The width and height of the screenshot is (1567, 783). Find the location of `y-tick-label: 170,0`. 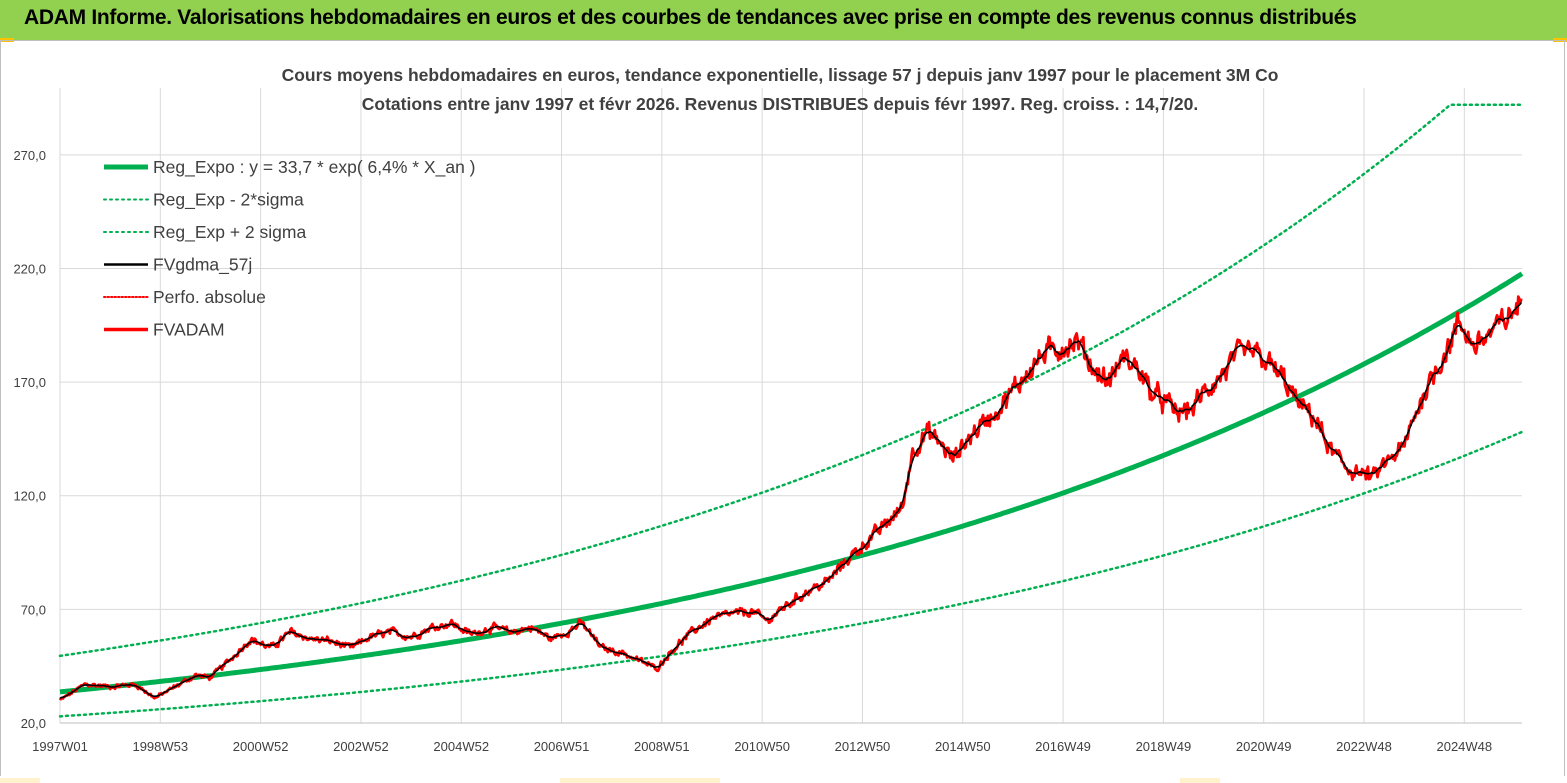

y-tick-label: 170,0 is located at coordinates (29, 382).